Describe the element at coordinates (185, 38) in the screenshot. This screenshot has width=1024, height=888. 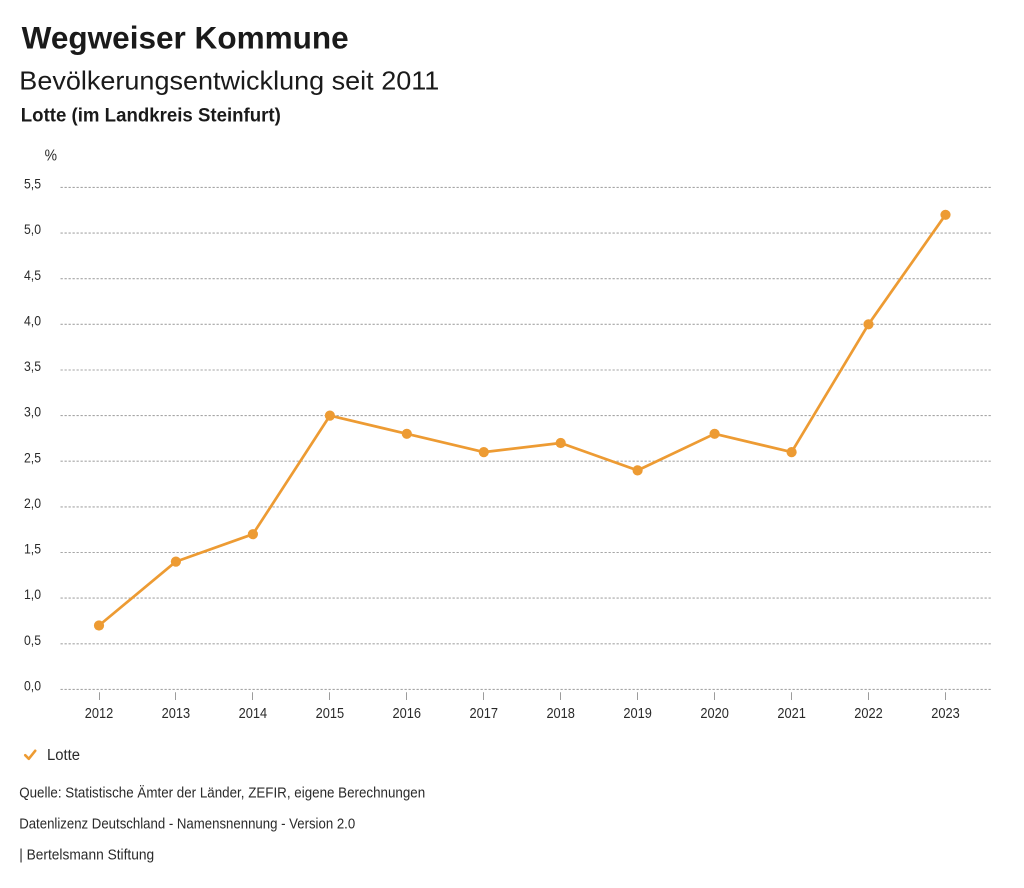
I see `svg-text: Wegweiser Kommune` at that location.